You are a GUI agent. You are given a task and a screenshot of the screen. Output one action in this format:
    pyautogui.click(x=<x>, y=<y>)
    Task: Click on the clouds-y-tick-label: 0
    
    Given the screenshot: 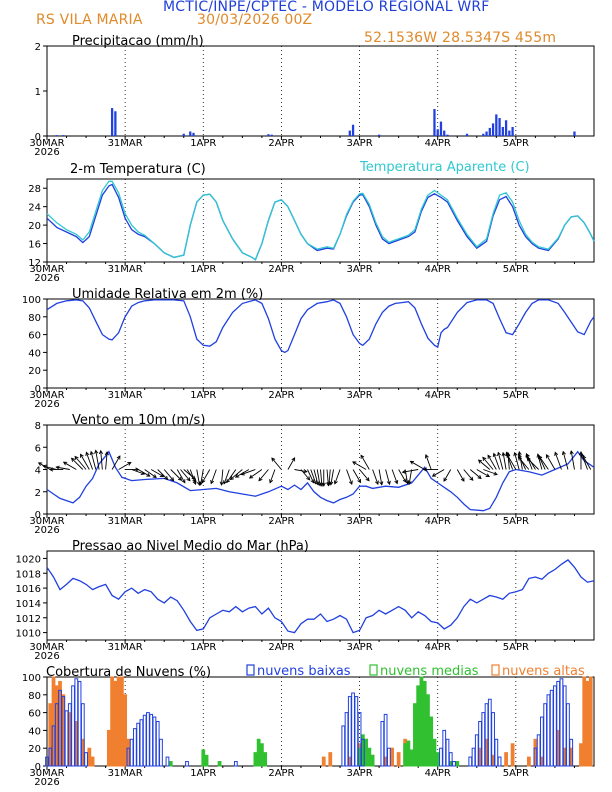 What is the action you would take?
    pyautogui.click(x=38, y=767)
    